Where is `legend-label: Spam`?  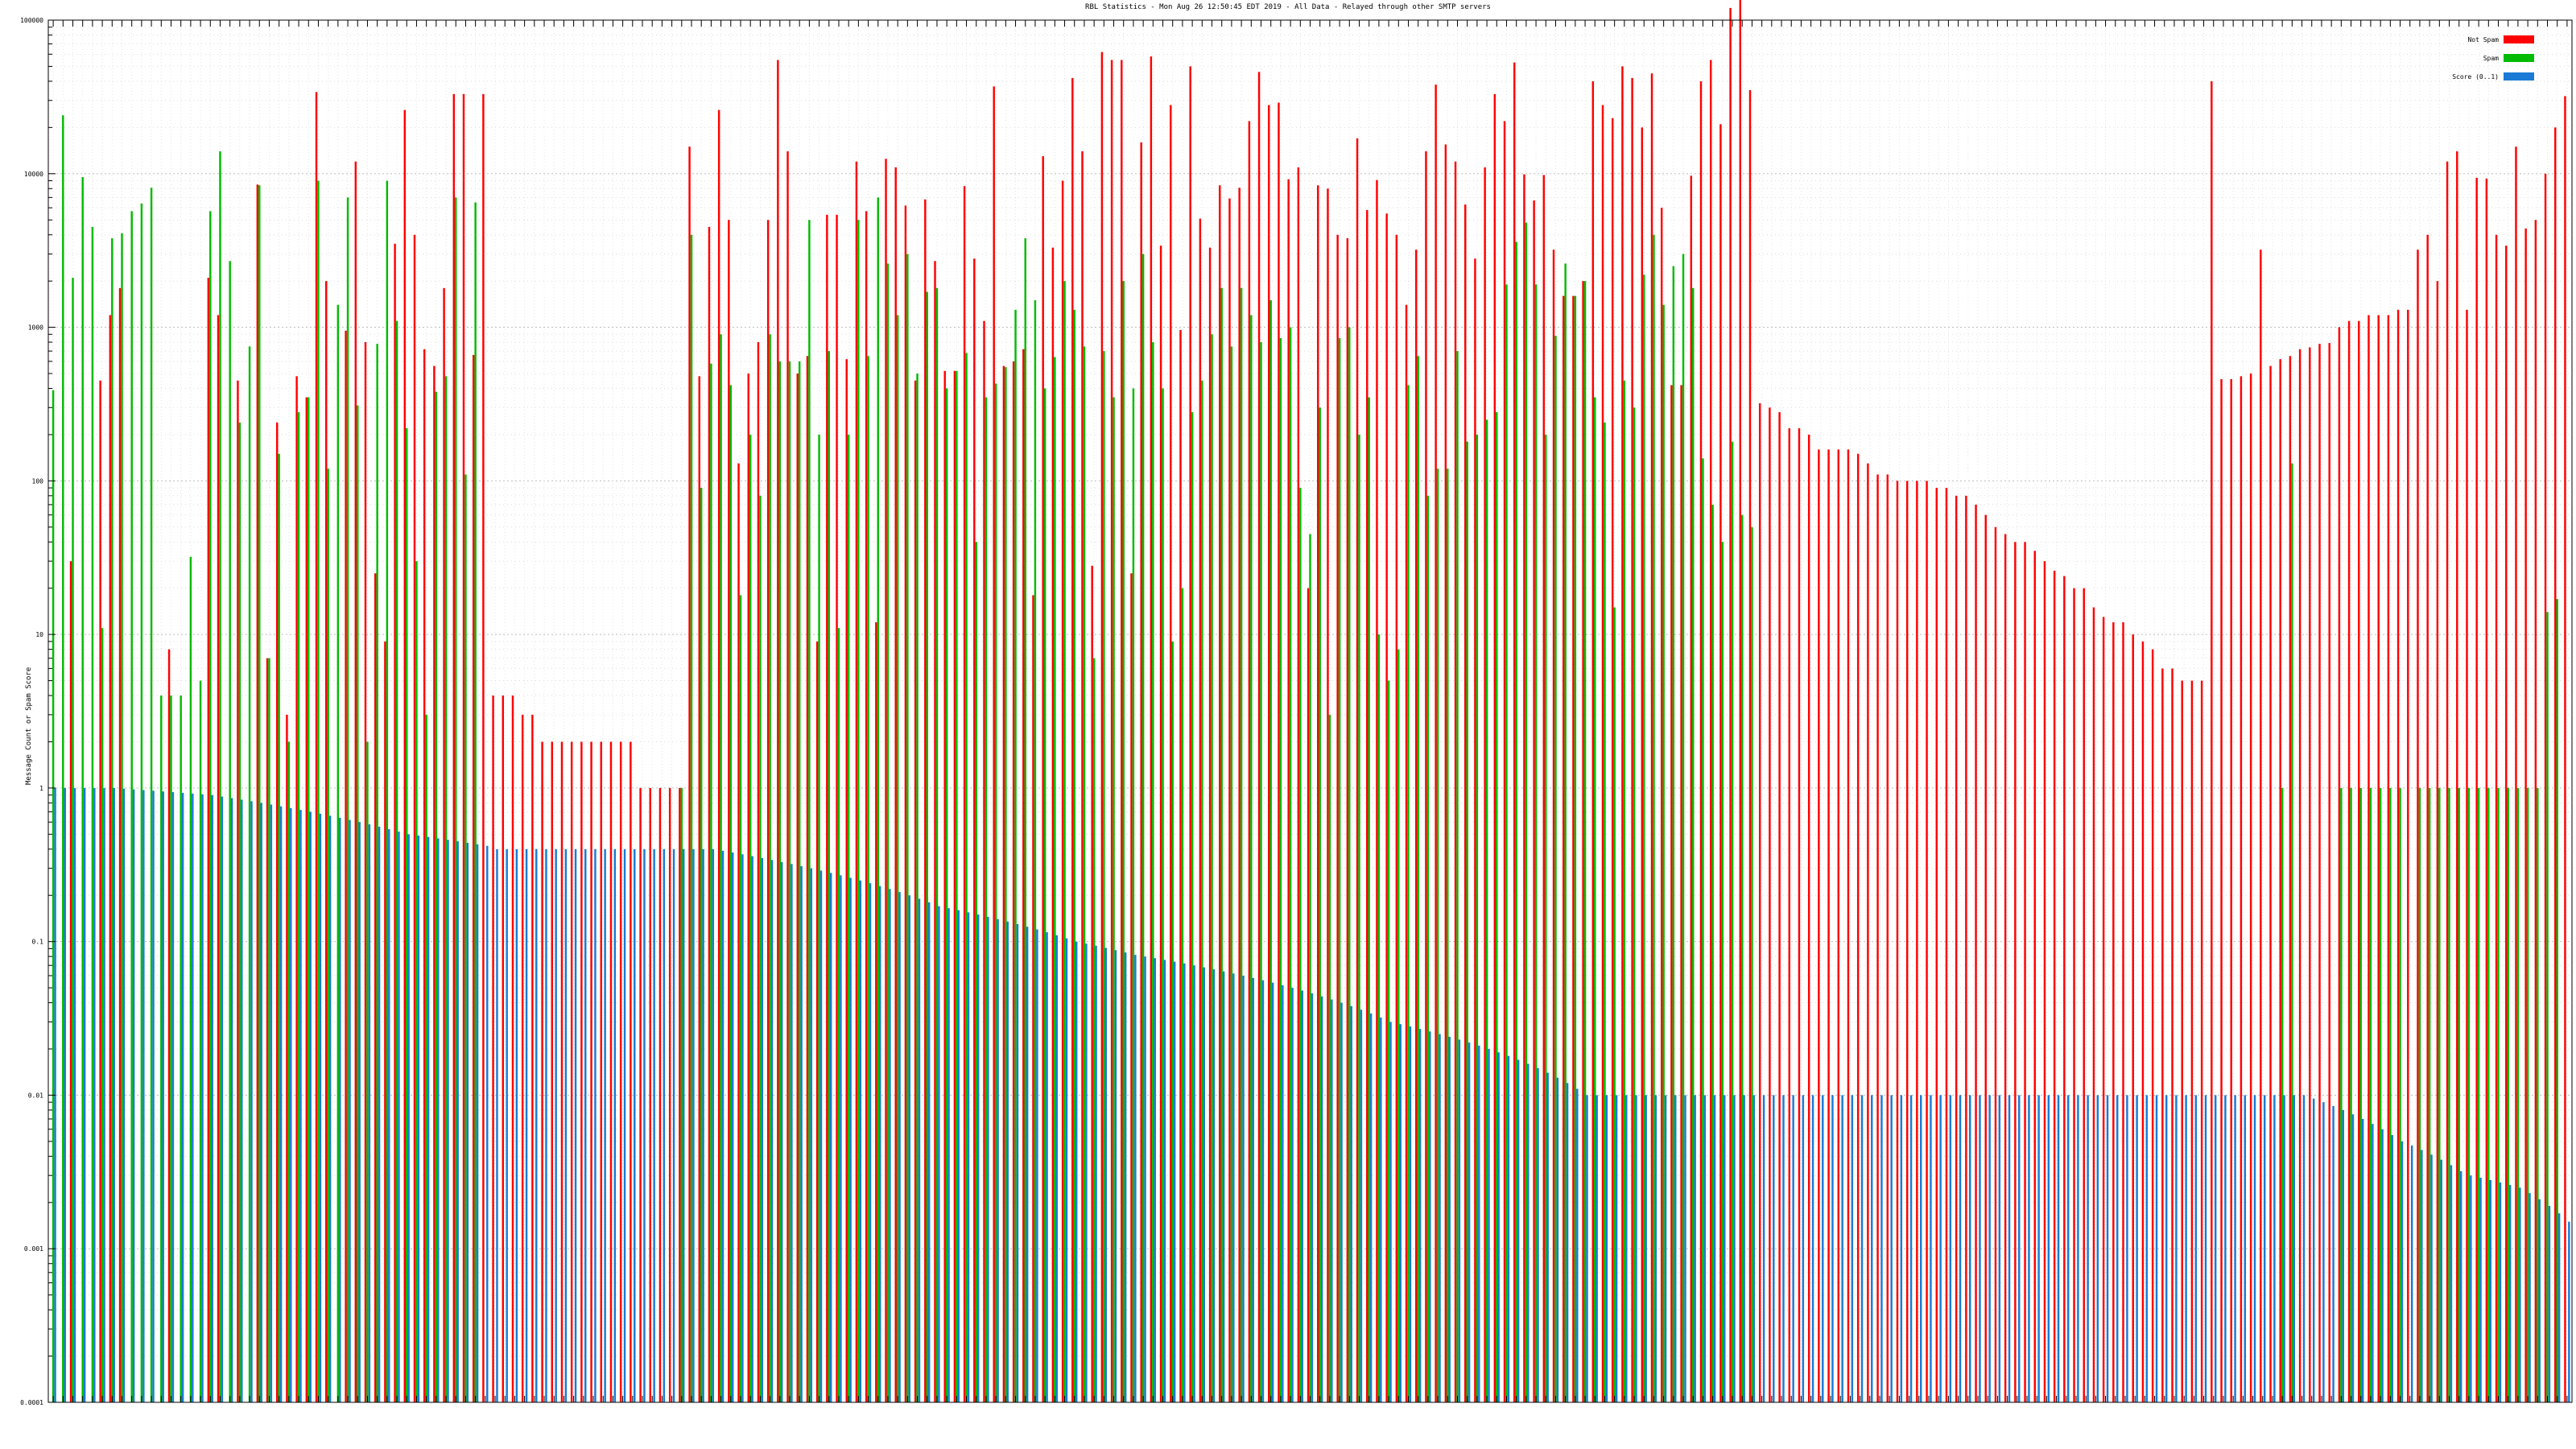 legend-label: Spam is located at coordinates (2491, 58).